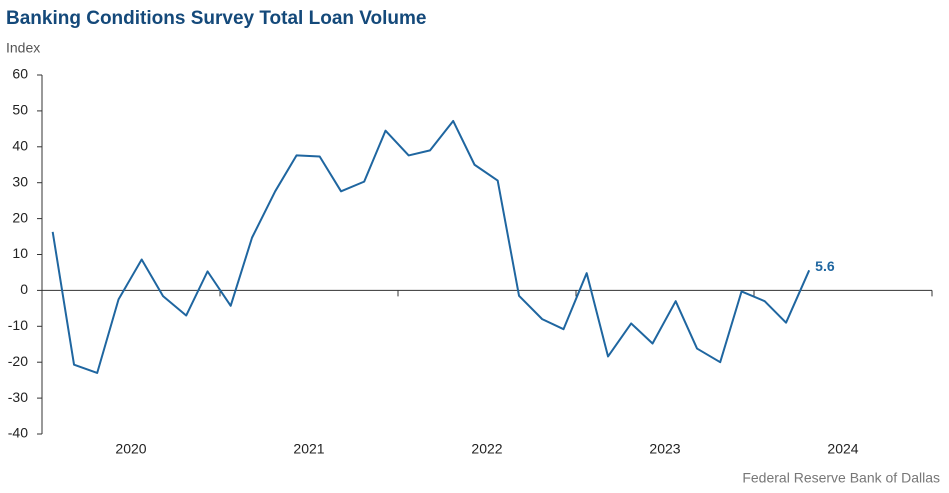 This screenshot has width=949, height=493. I want to click on y-tick-label: -10, so click(18, 325).